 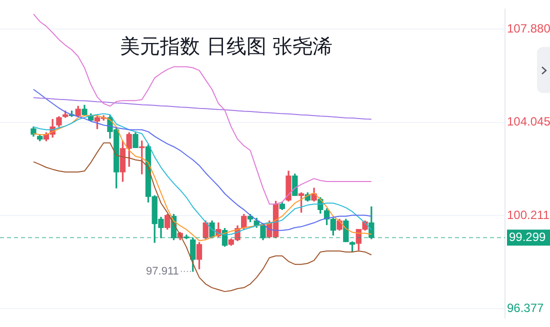 What do you see at coordinates (527, 237) in the screenshot?
I see `ref-line-label: 99.299` at bounding box center [527, 237].